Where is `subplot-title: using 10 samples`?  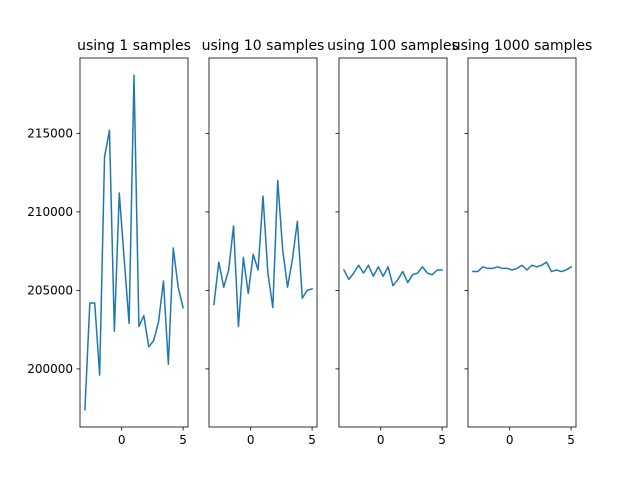
subplot-title: using 10 samples is located at coordinates (263, 46).